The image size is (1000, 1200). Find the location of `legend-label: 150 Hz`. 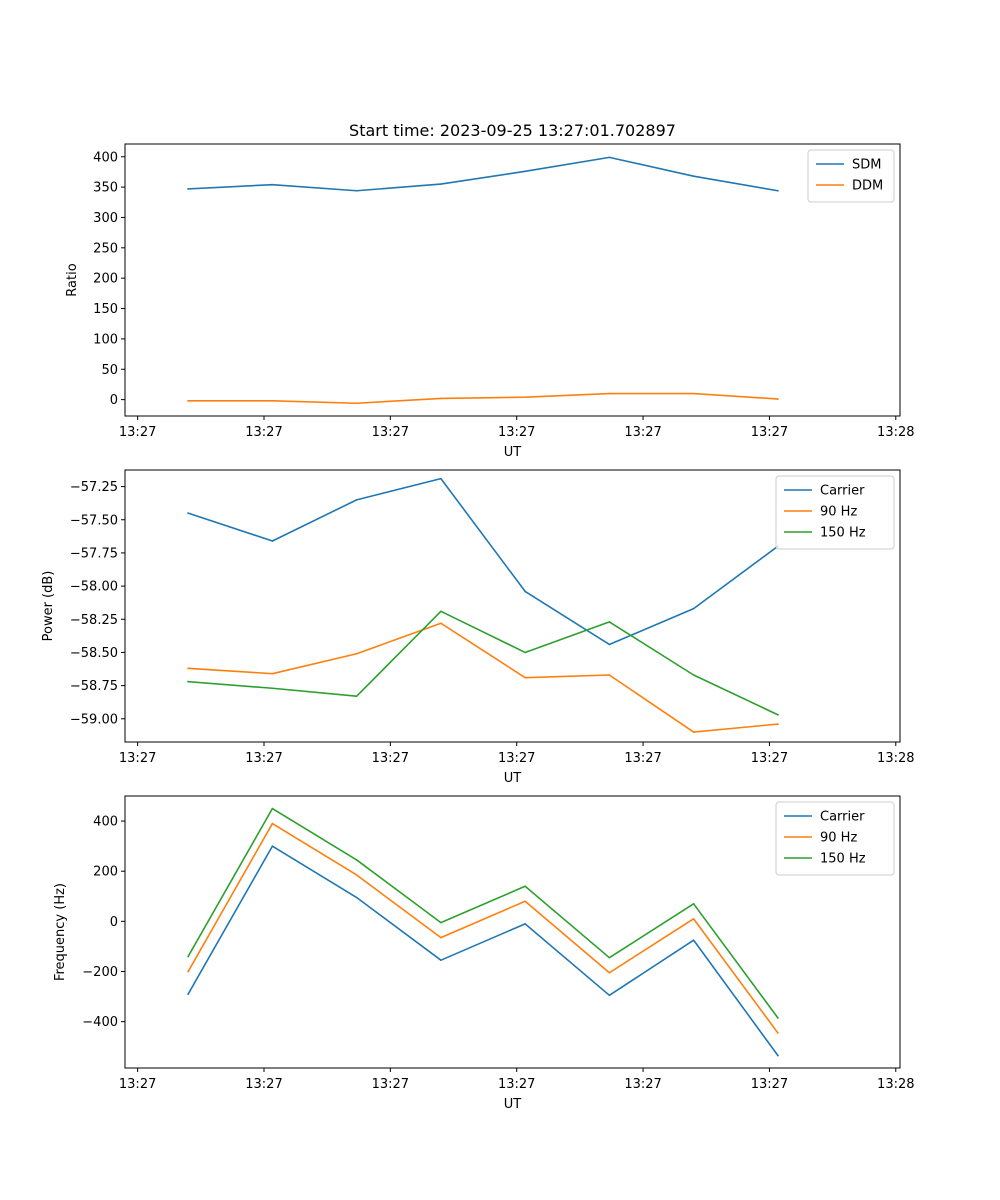

legend-label: 150 Hz is located at coordinates (843, 533).